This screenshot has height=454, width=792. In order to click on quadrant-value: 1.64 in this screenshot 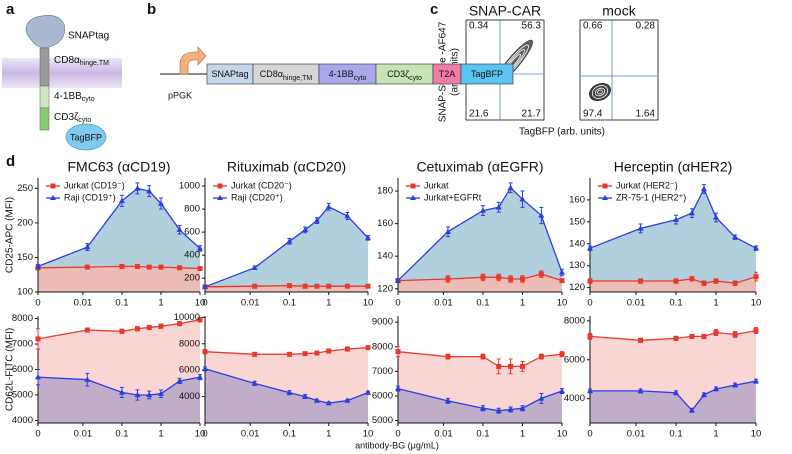, I will do `click(646, 114)`.